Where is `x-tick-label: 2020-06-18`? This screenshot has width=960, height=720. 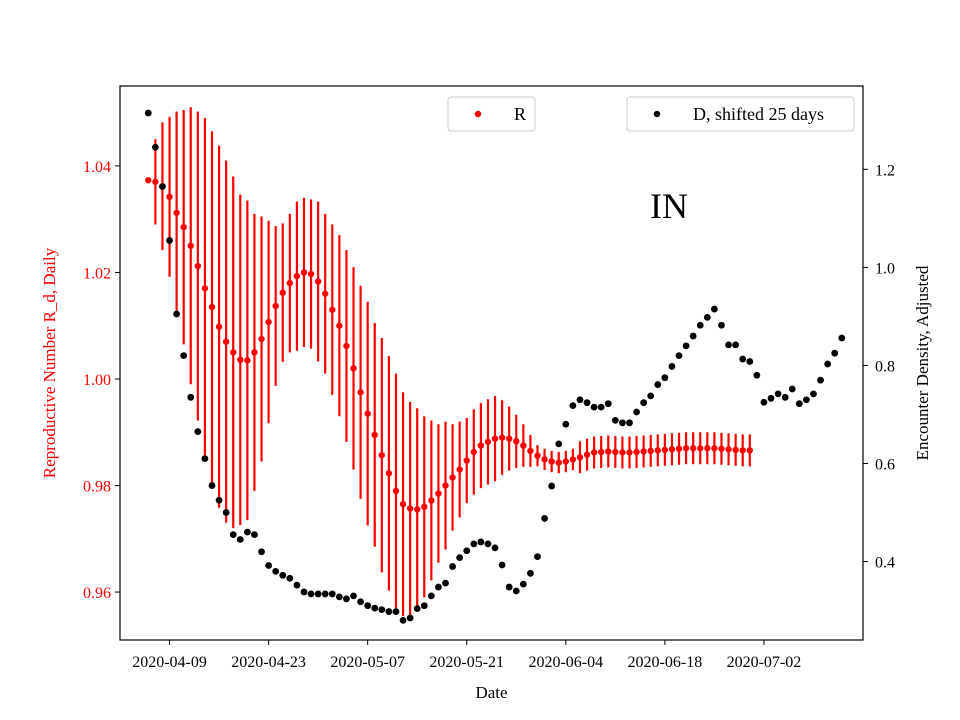
x-tick-label: 2020-06-18 is located at coordinates (665, 662).